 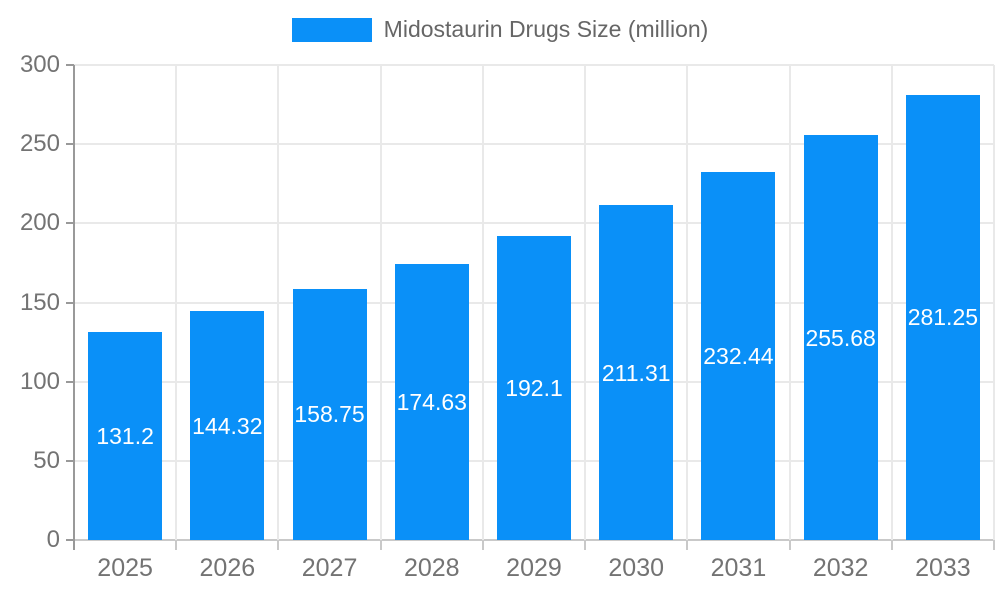 I want to click on y-tick-label-100: 100, so click(x=39, y=381).